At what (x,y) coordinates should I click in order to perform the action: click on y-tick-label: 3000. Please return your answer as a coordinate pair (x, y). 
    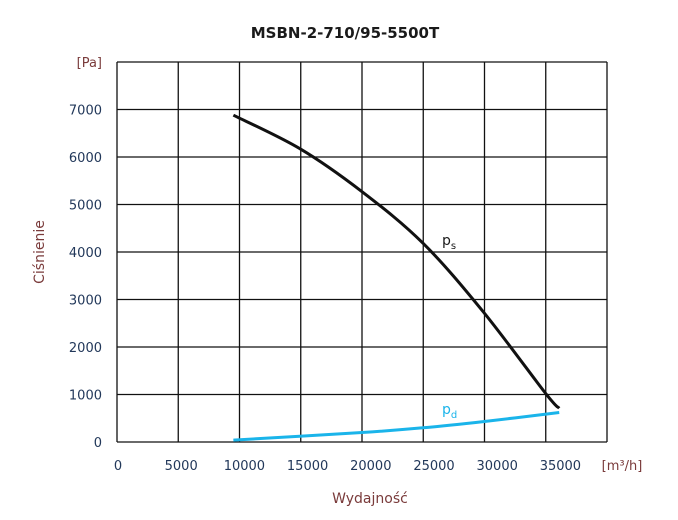
    Looking at the image, I should click on (85, 301).